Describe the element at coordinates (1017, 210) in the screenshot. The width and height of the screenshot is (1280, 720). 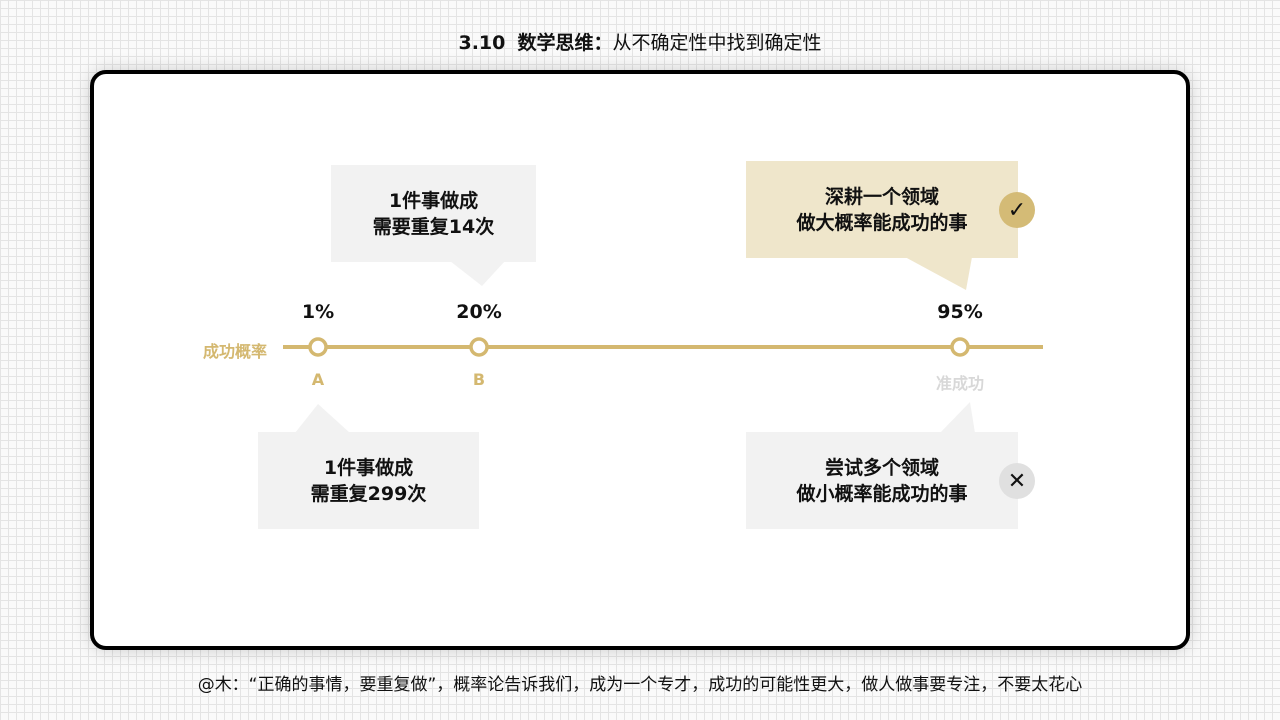
I see `check-icon: ✓` at that location.